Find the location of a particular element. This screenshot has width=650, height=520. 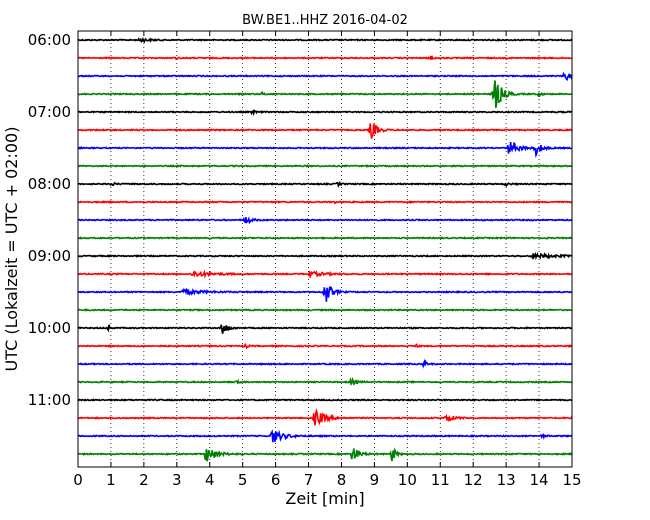

y-tick-label: 09:00 is located at coordinates (49, 256).